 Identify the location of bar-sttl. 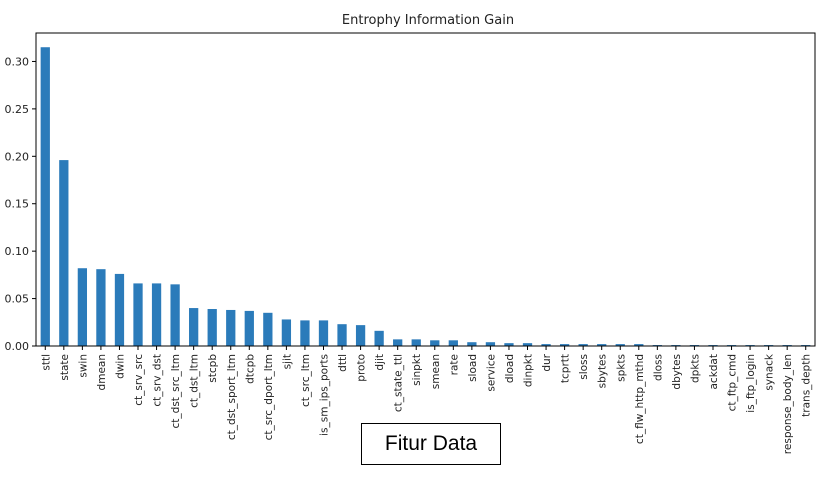
(45, 197).